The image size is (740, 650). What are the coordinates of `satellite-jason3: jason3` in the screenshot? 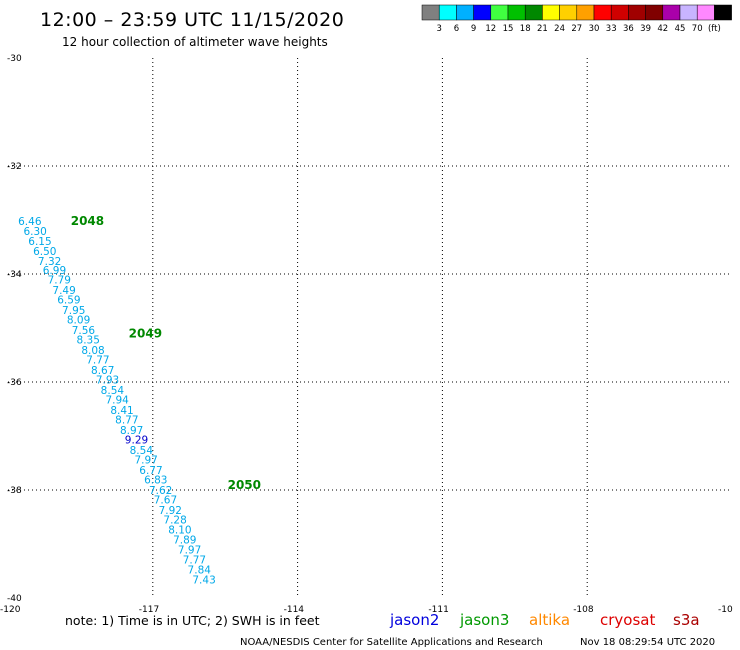 It's located at (484, 620).